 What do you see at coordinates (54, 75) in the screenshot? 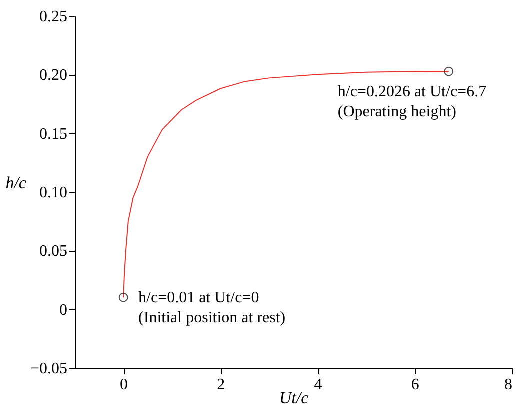
I see `y-tick-label: 0.20` at bounding box center [54, 75].